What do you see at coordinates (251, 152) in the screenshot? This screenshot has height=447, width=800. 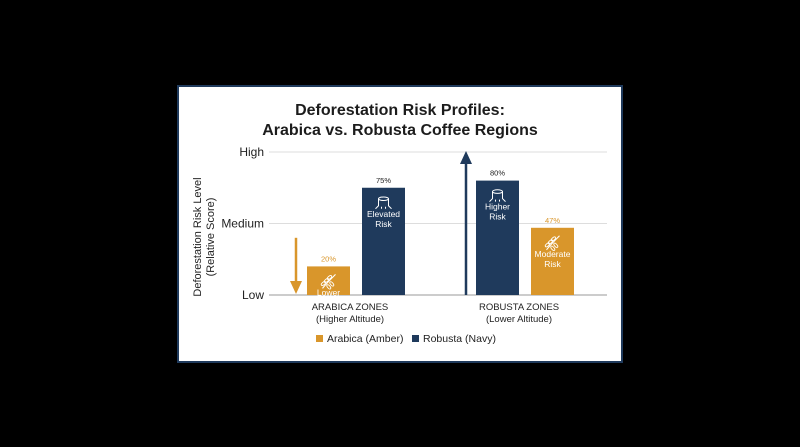 I see `y-tick-label: High` at bounding box center [251, 152].